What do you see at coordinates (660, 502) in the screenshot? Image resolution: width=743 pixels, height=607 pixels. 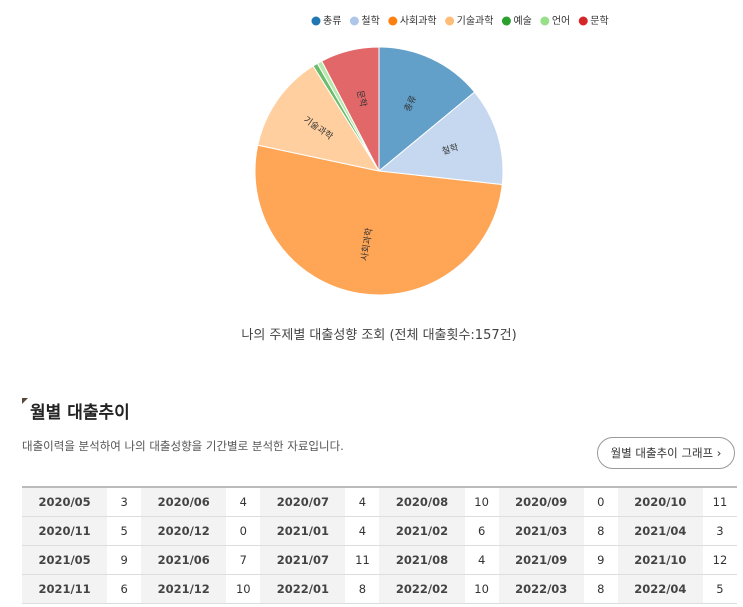 I see `month-cell: 2020/10` at bounding box center [660, 502].